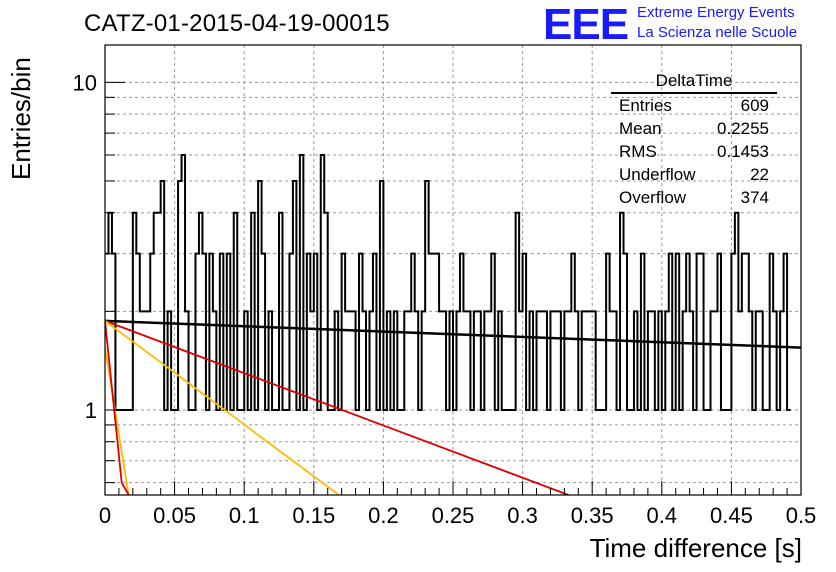 Image resolution: width=836 pixels, height=572 pixels. Describe the element at coordinates (657, 174) in the screenshot. I see `stats-label: Underflow` at that location.